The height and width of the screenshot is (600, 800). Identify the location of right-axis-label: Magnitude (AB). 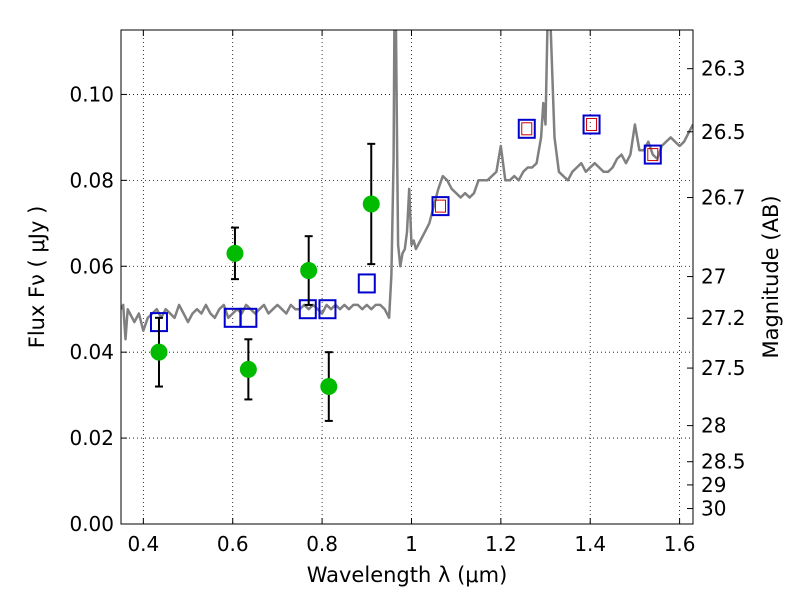
(771, 276).